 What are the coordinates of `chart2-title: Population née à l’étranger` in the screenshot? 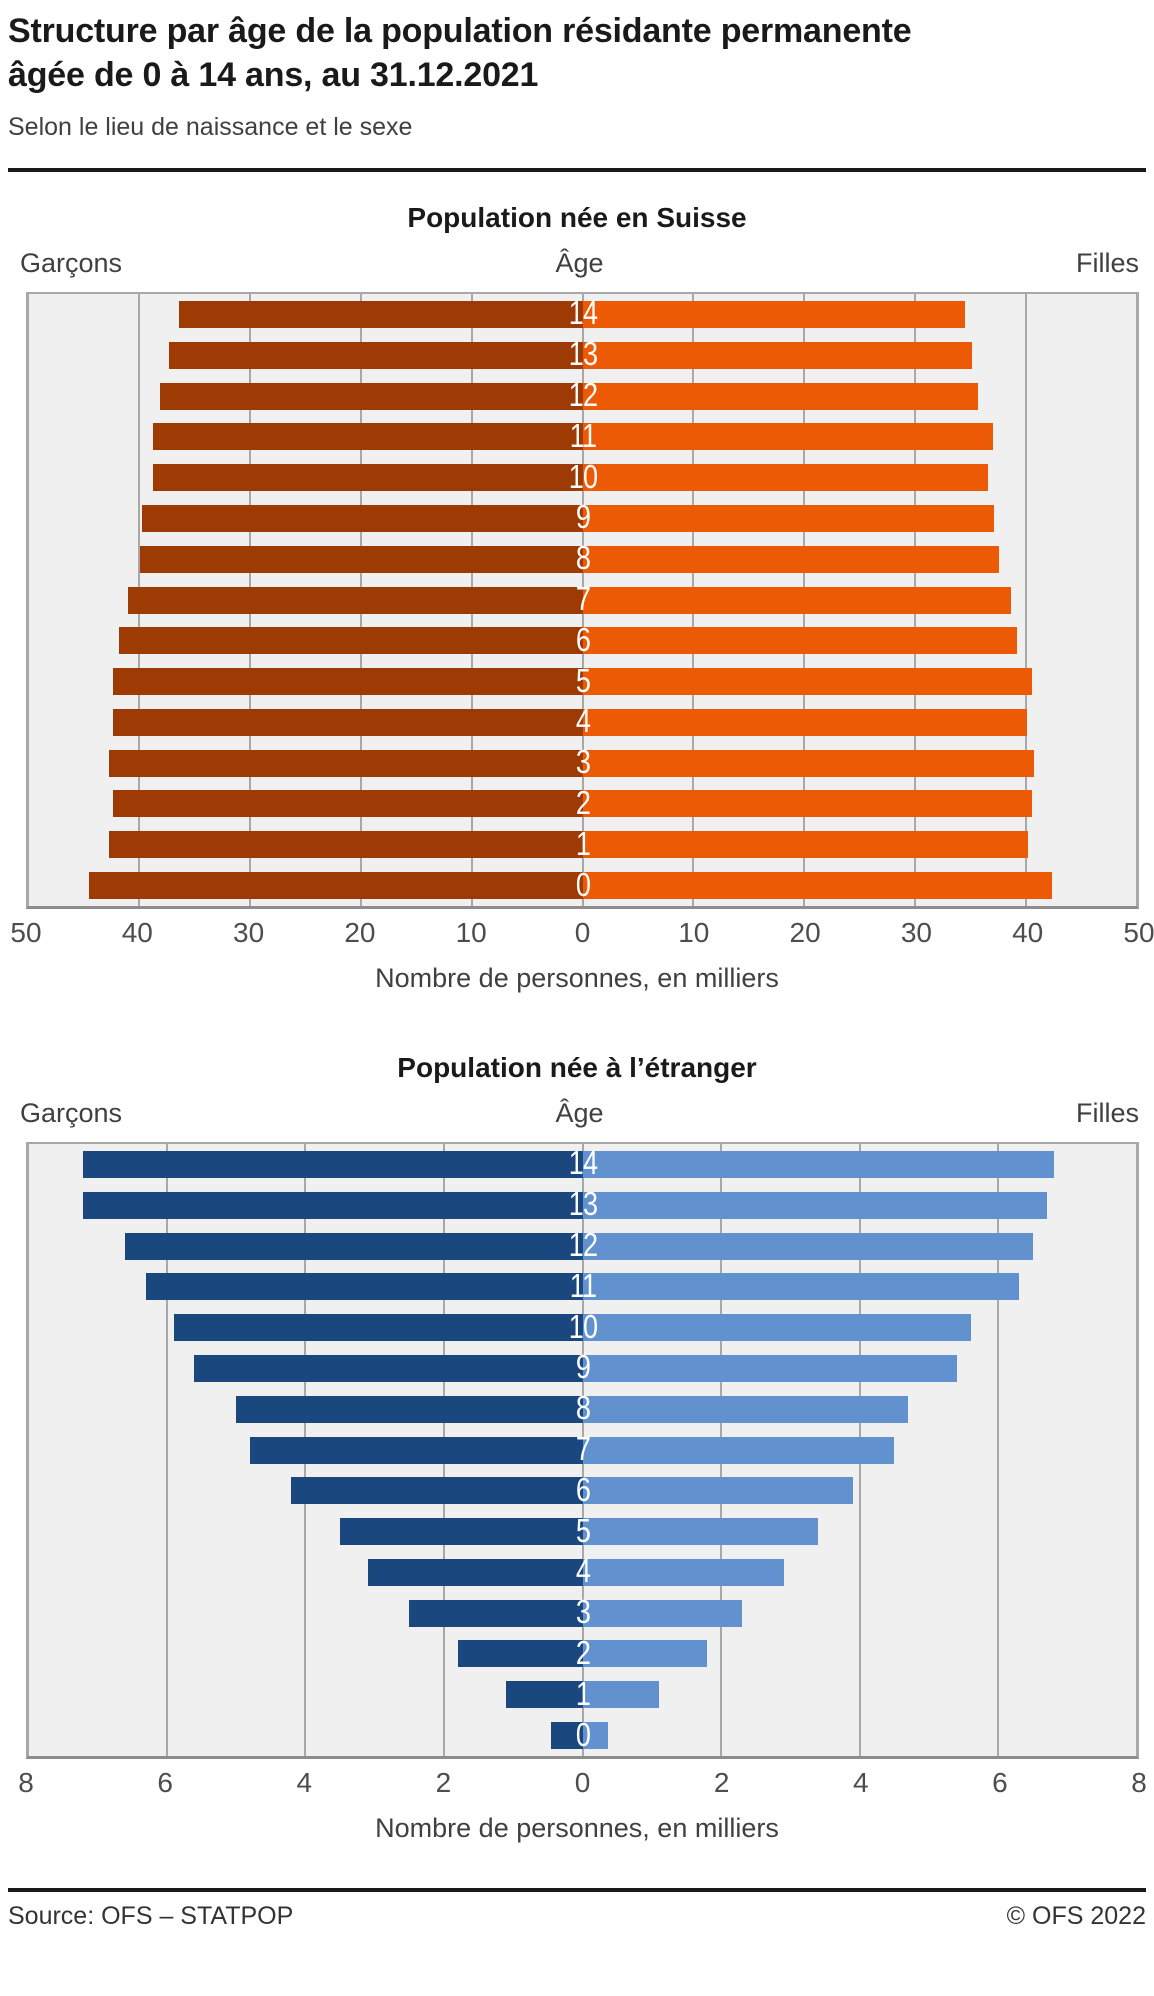 It's located at (577, 1068).